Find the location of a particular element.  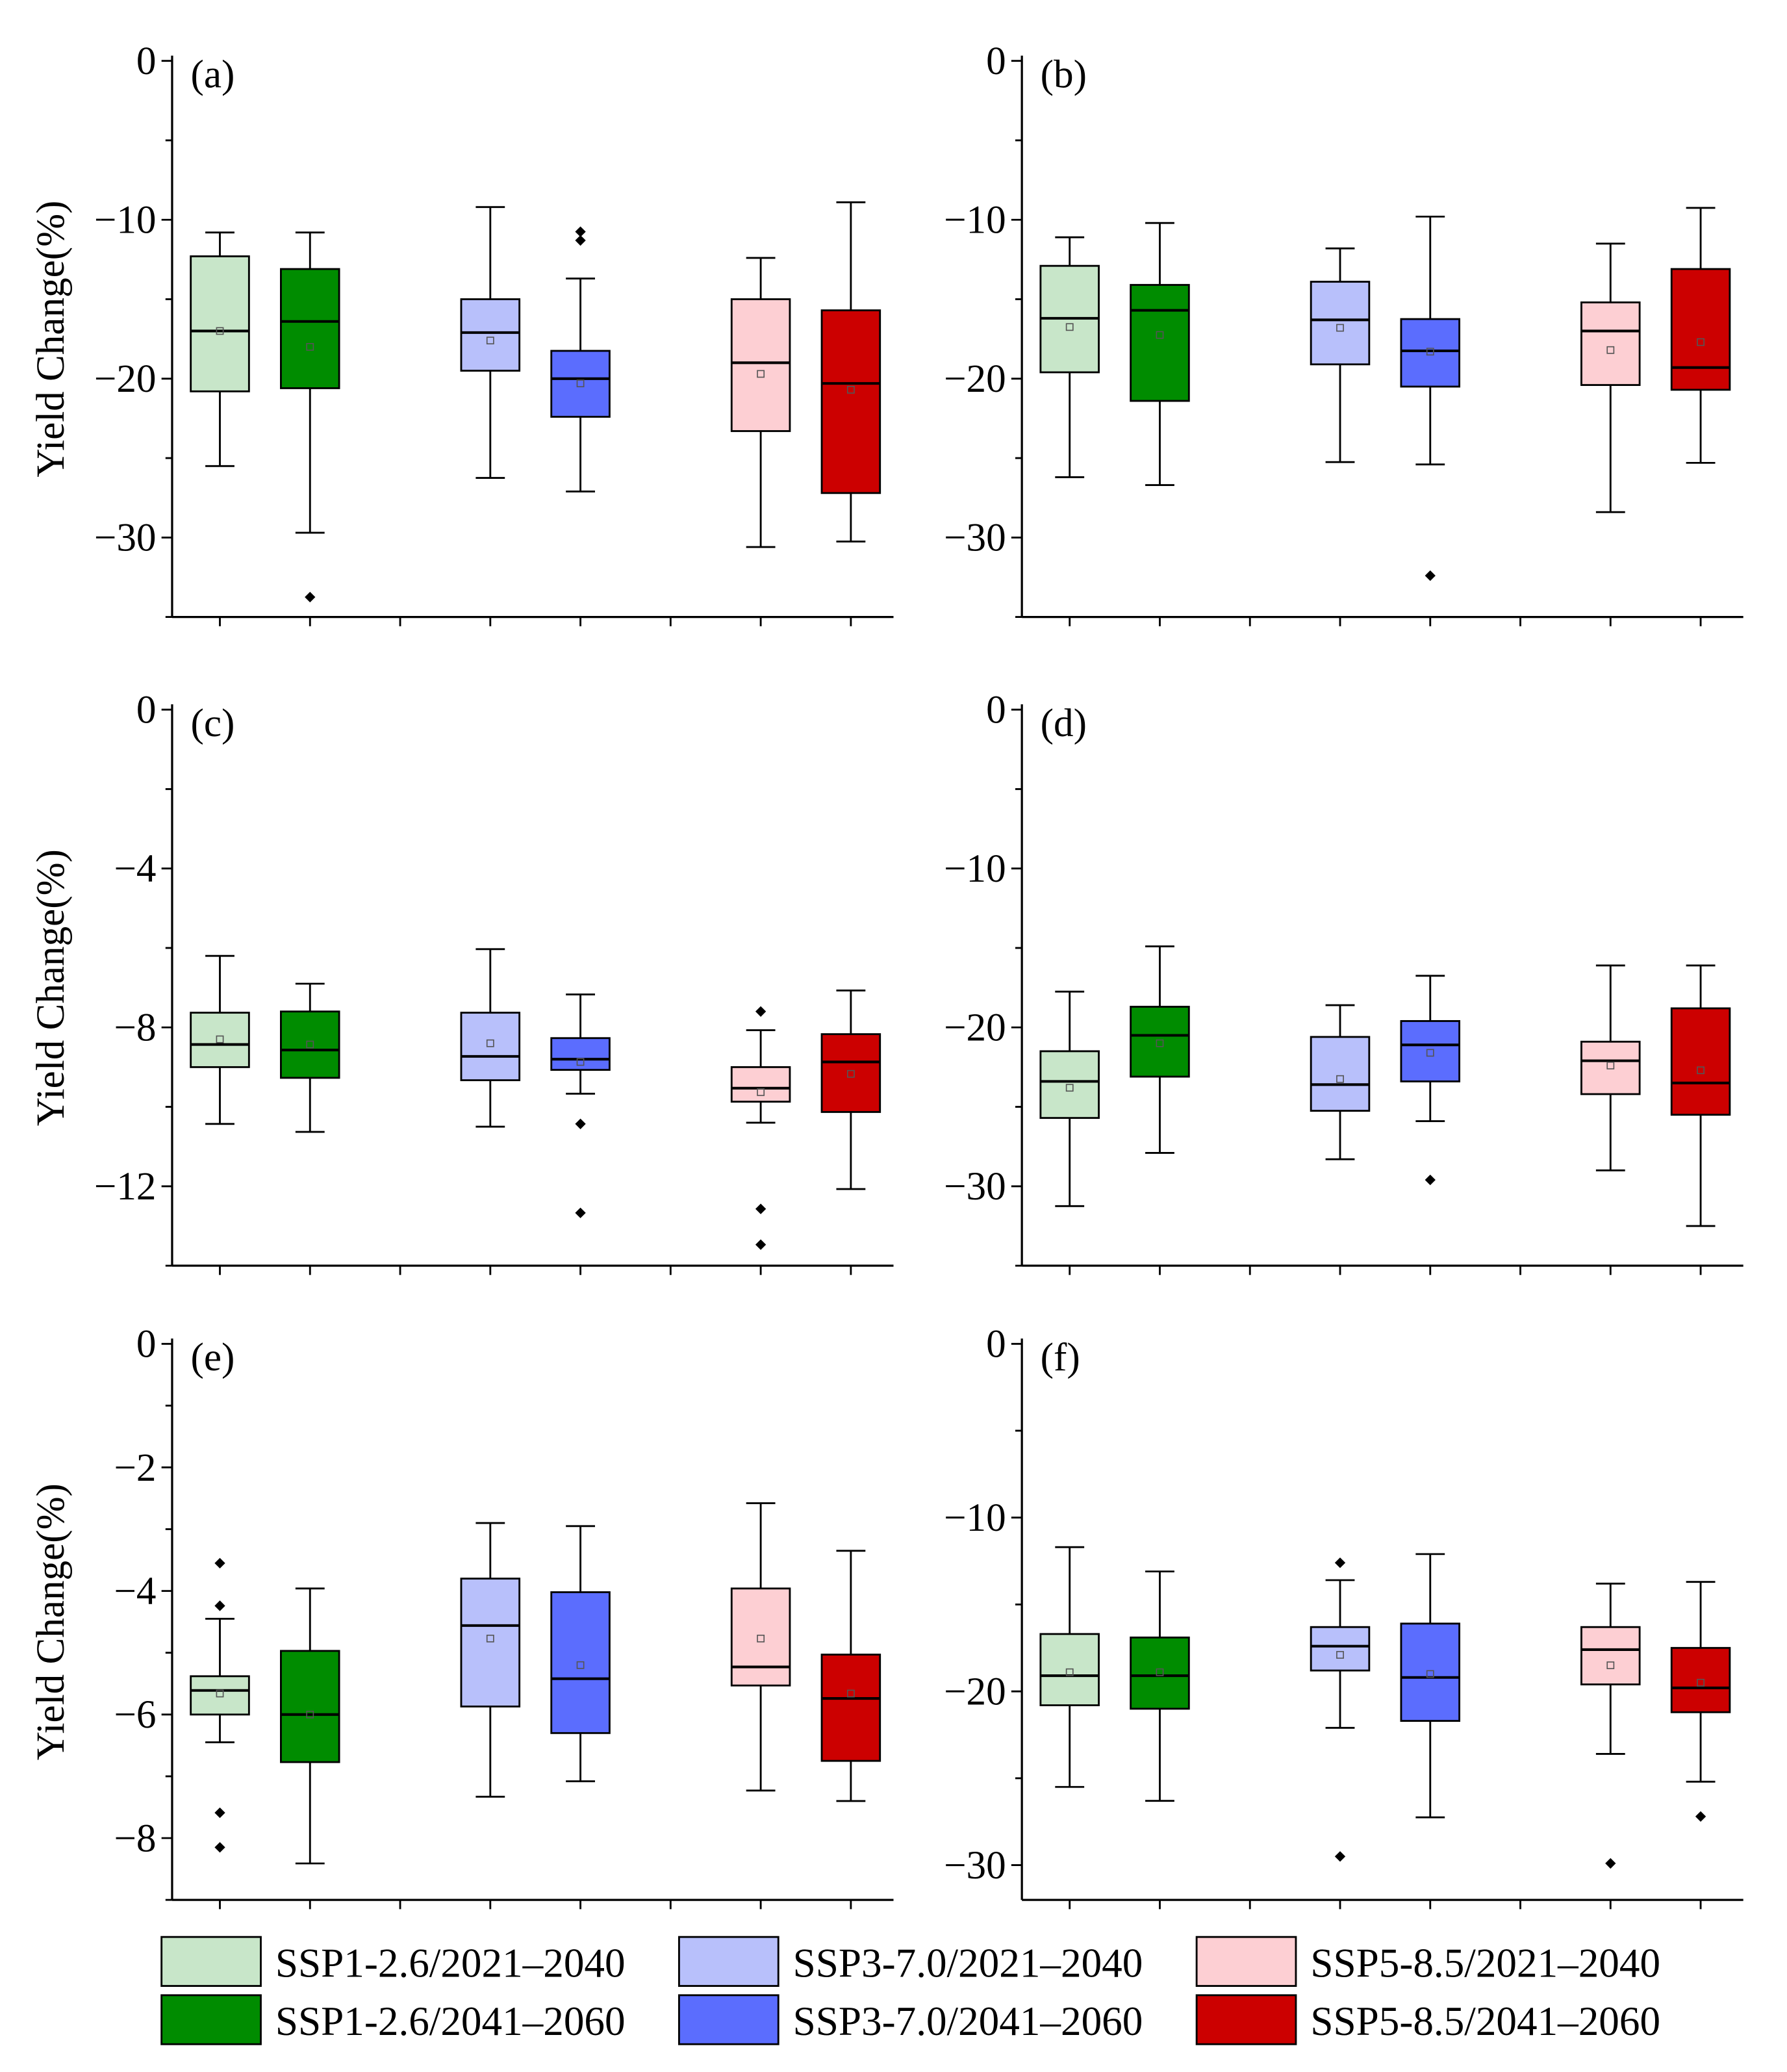

panel-label: (f) is located at coordinates (1060, 1357).